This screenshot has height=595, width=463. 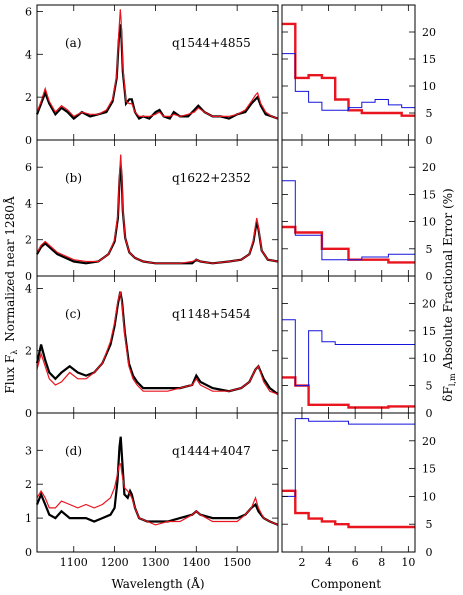 I want to click on error-d-ytick-label: 10, so click(x=429, y=496).